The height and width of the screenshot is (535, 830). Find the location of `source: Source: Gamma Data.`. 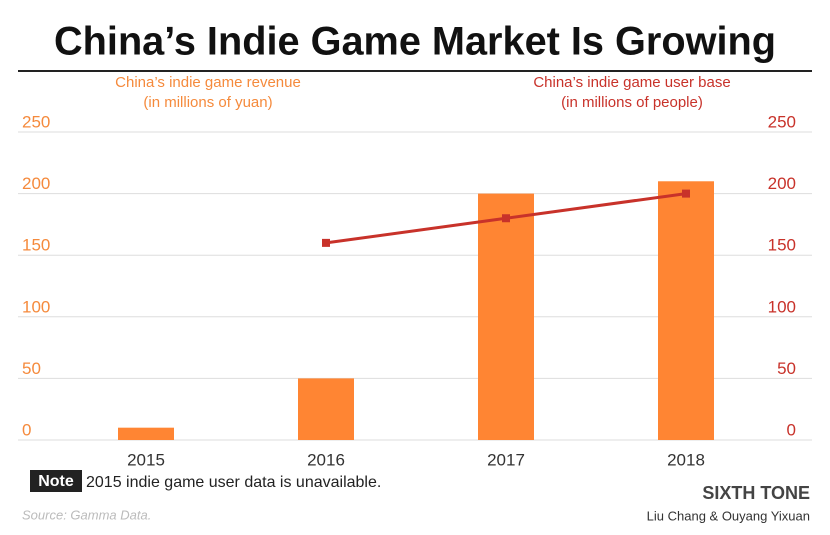

source: Source: Gamma Data. is located at coordinates (86, 514).